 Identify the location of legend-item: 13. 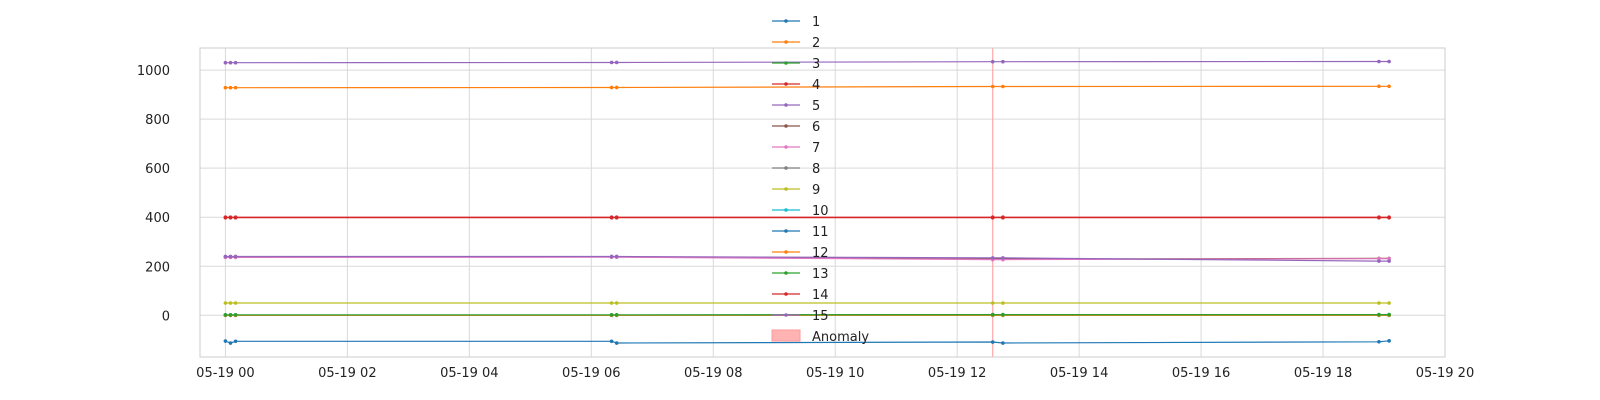
(800, 274).